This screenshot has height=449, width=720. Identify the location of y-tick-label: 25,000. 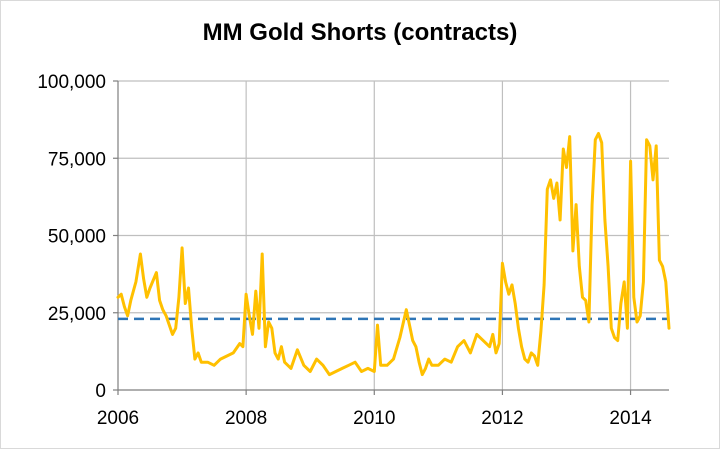
(77, 314).